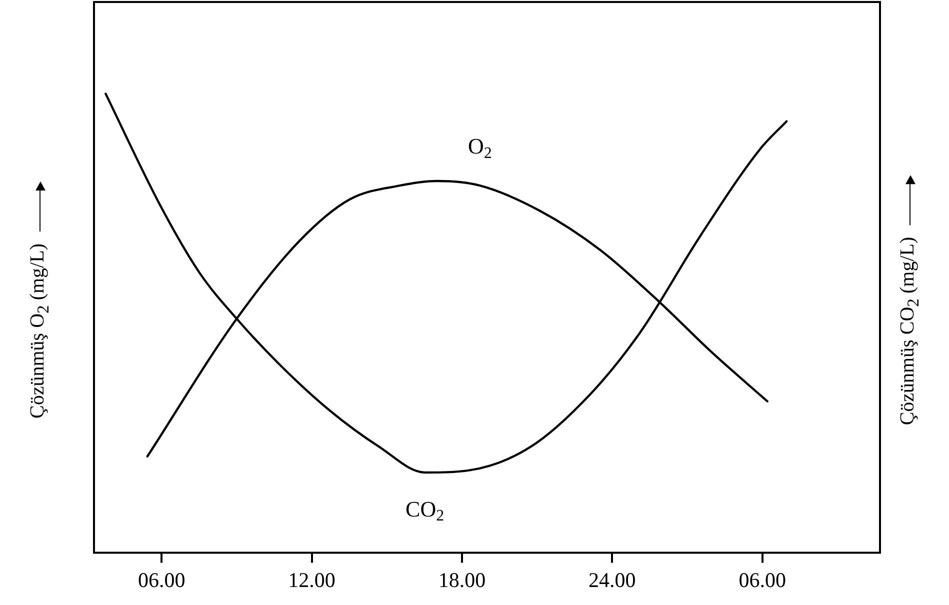 This screenshot has width=949, height=605. Describe the element at coordinates (312, 580) in the screenshot. I see `x-tick-label: 12.00` at that location.